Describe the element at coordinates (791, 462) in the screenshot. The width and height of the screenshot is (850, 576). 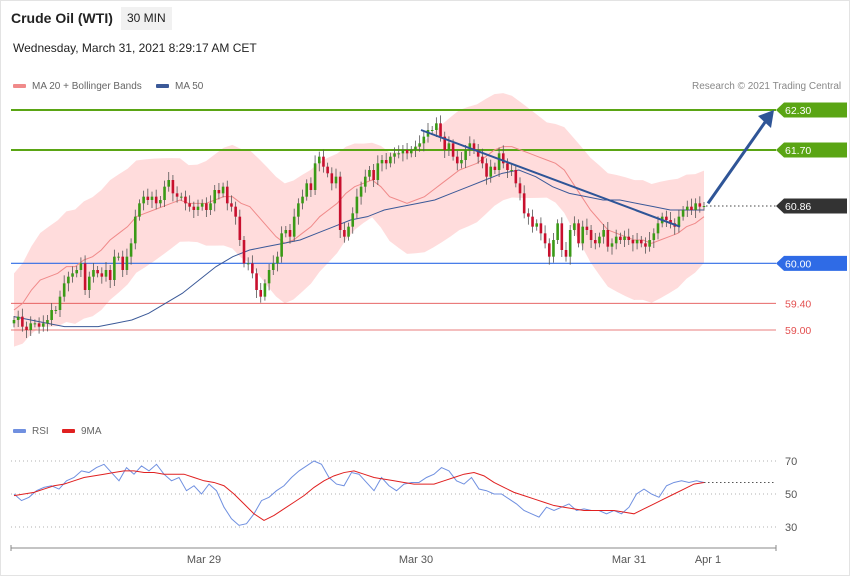
I see `rsi-tick-label: 70` at that location.